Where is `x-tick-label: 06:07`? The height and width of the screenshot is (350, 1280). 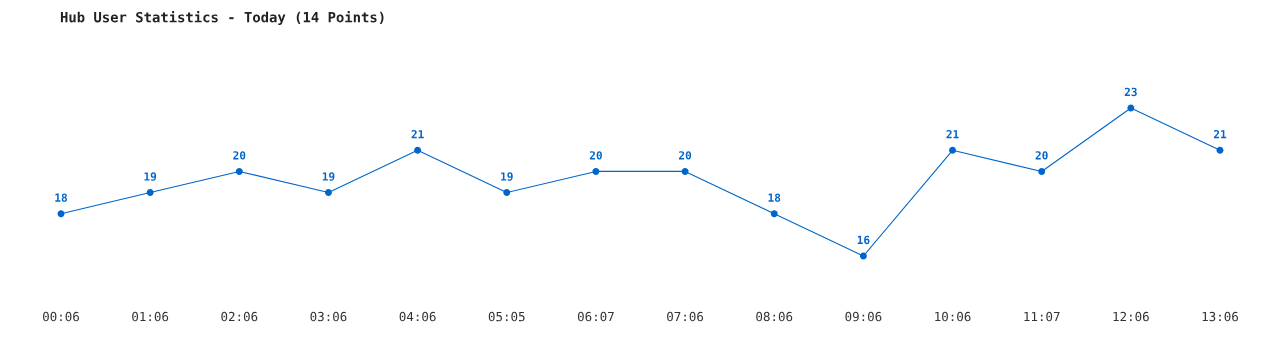 x-tick-label: 06:07 is located at coordinates (595, 316).